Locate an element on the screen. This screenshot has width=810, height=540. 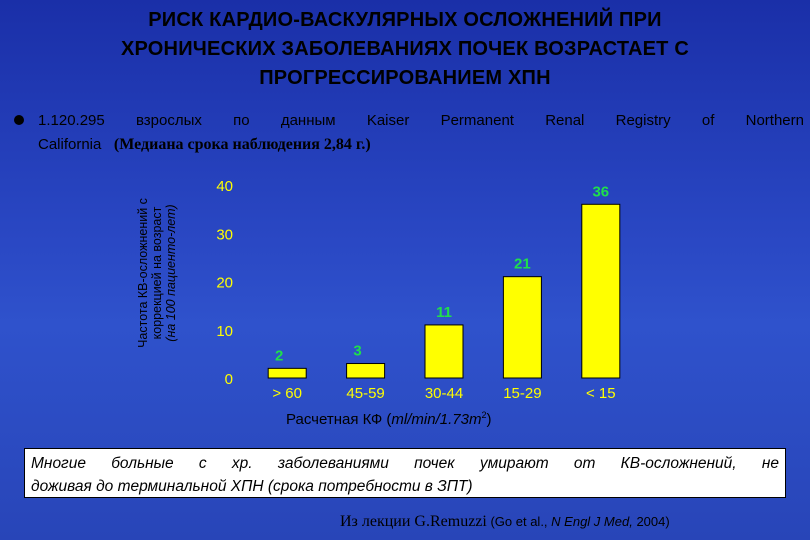
bullet-word: Permanent is located at coordinates (477, 120).